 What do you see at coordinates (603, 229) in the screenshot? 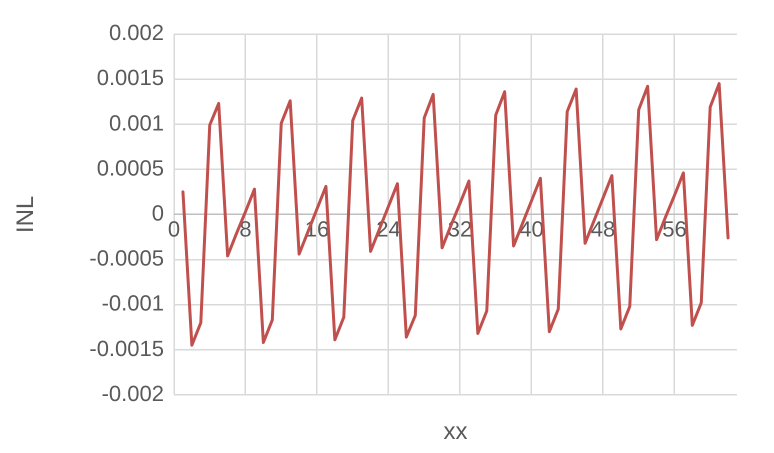
I see `x-tick-label: 48` at bounding box center [603, 229].